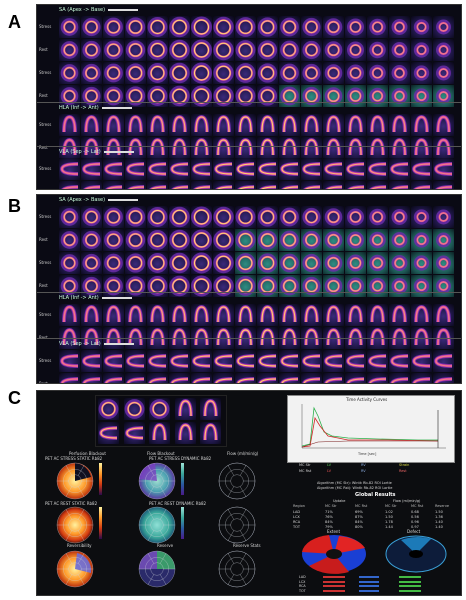 This screenshot has width=466, height=600. What do you see at coordinates (302, 590) in the screenshot?
I see `defect-region: TOT` at bounding box center [302, 590].